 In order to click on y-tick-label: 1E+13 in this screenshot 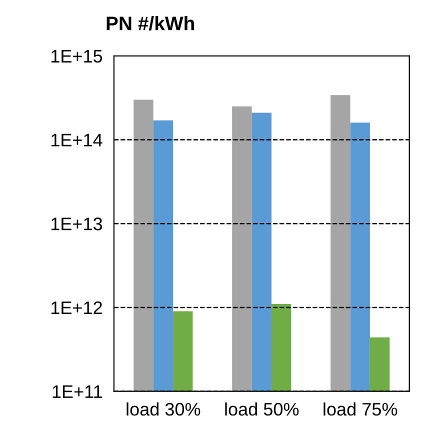, I will do `click(76, 224)`.